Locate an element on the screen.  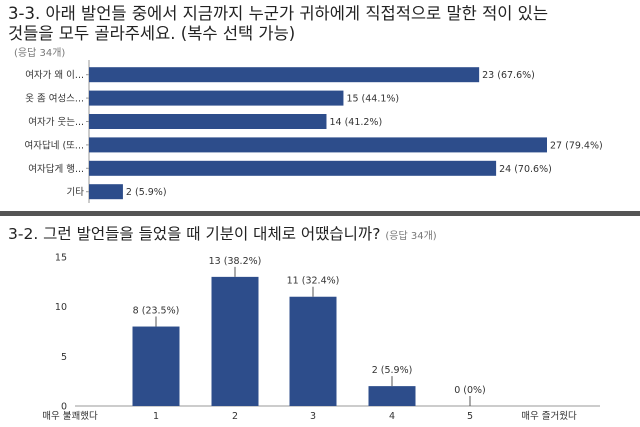
question-3-3-title-line2: 것들을 모두 골라주세요. (복수 선택 가능) is located at coordinates (152, 33).